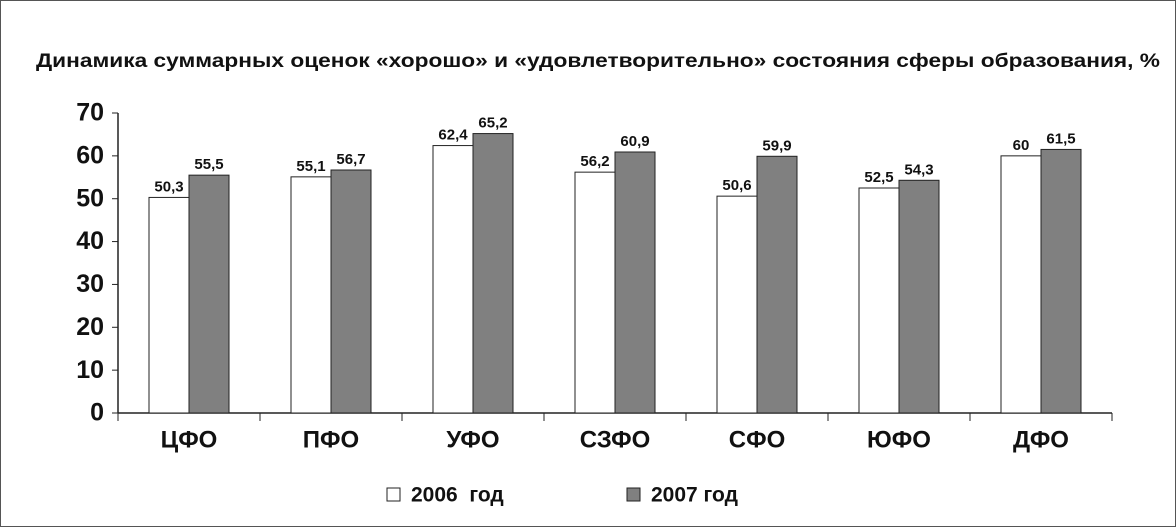 This screenshot has width=1176, height=527. What do you see at coordinates (350, 159) in the screenshot?
I see `value-label: 56,7` at bounding box center [350, 159].